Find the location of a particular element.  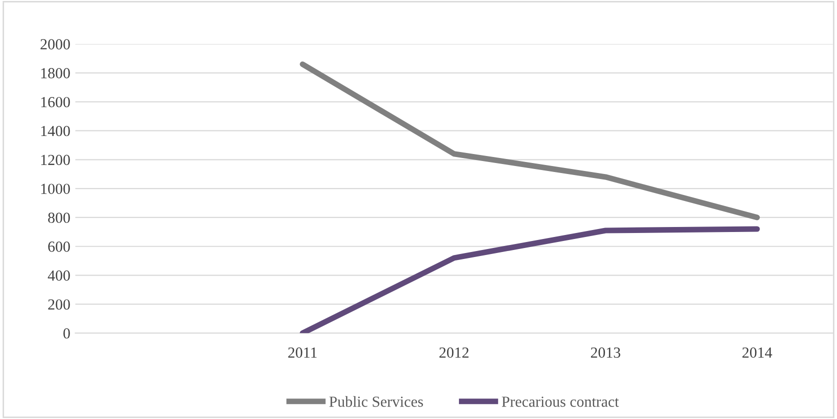

y-tick-label: 0 is located at coordinates (66, 333).